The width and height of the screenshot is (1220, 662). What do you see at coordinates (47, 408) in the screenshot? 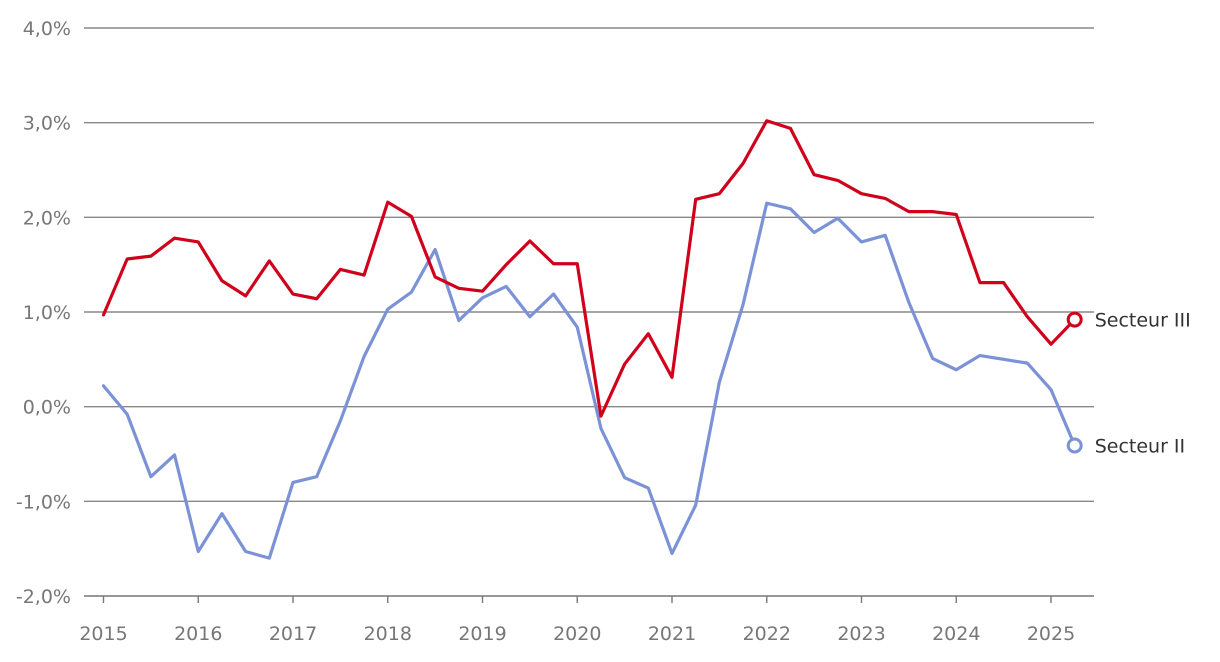
I see `y-tick-label: 0,0%` at bounding box center [47, 408].